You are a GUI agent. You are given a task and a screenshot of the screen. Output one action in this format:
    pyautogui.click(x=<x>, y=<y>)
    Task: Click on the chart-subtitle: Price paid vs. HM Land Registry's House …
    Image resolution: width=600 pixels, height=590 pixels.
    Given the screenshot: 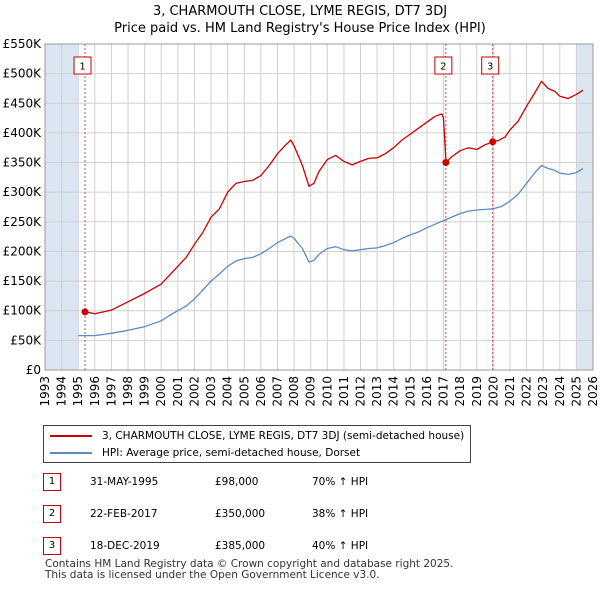 What is the action you would take?
    pyautogui.click(x=300, y=28)
    